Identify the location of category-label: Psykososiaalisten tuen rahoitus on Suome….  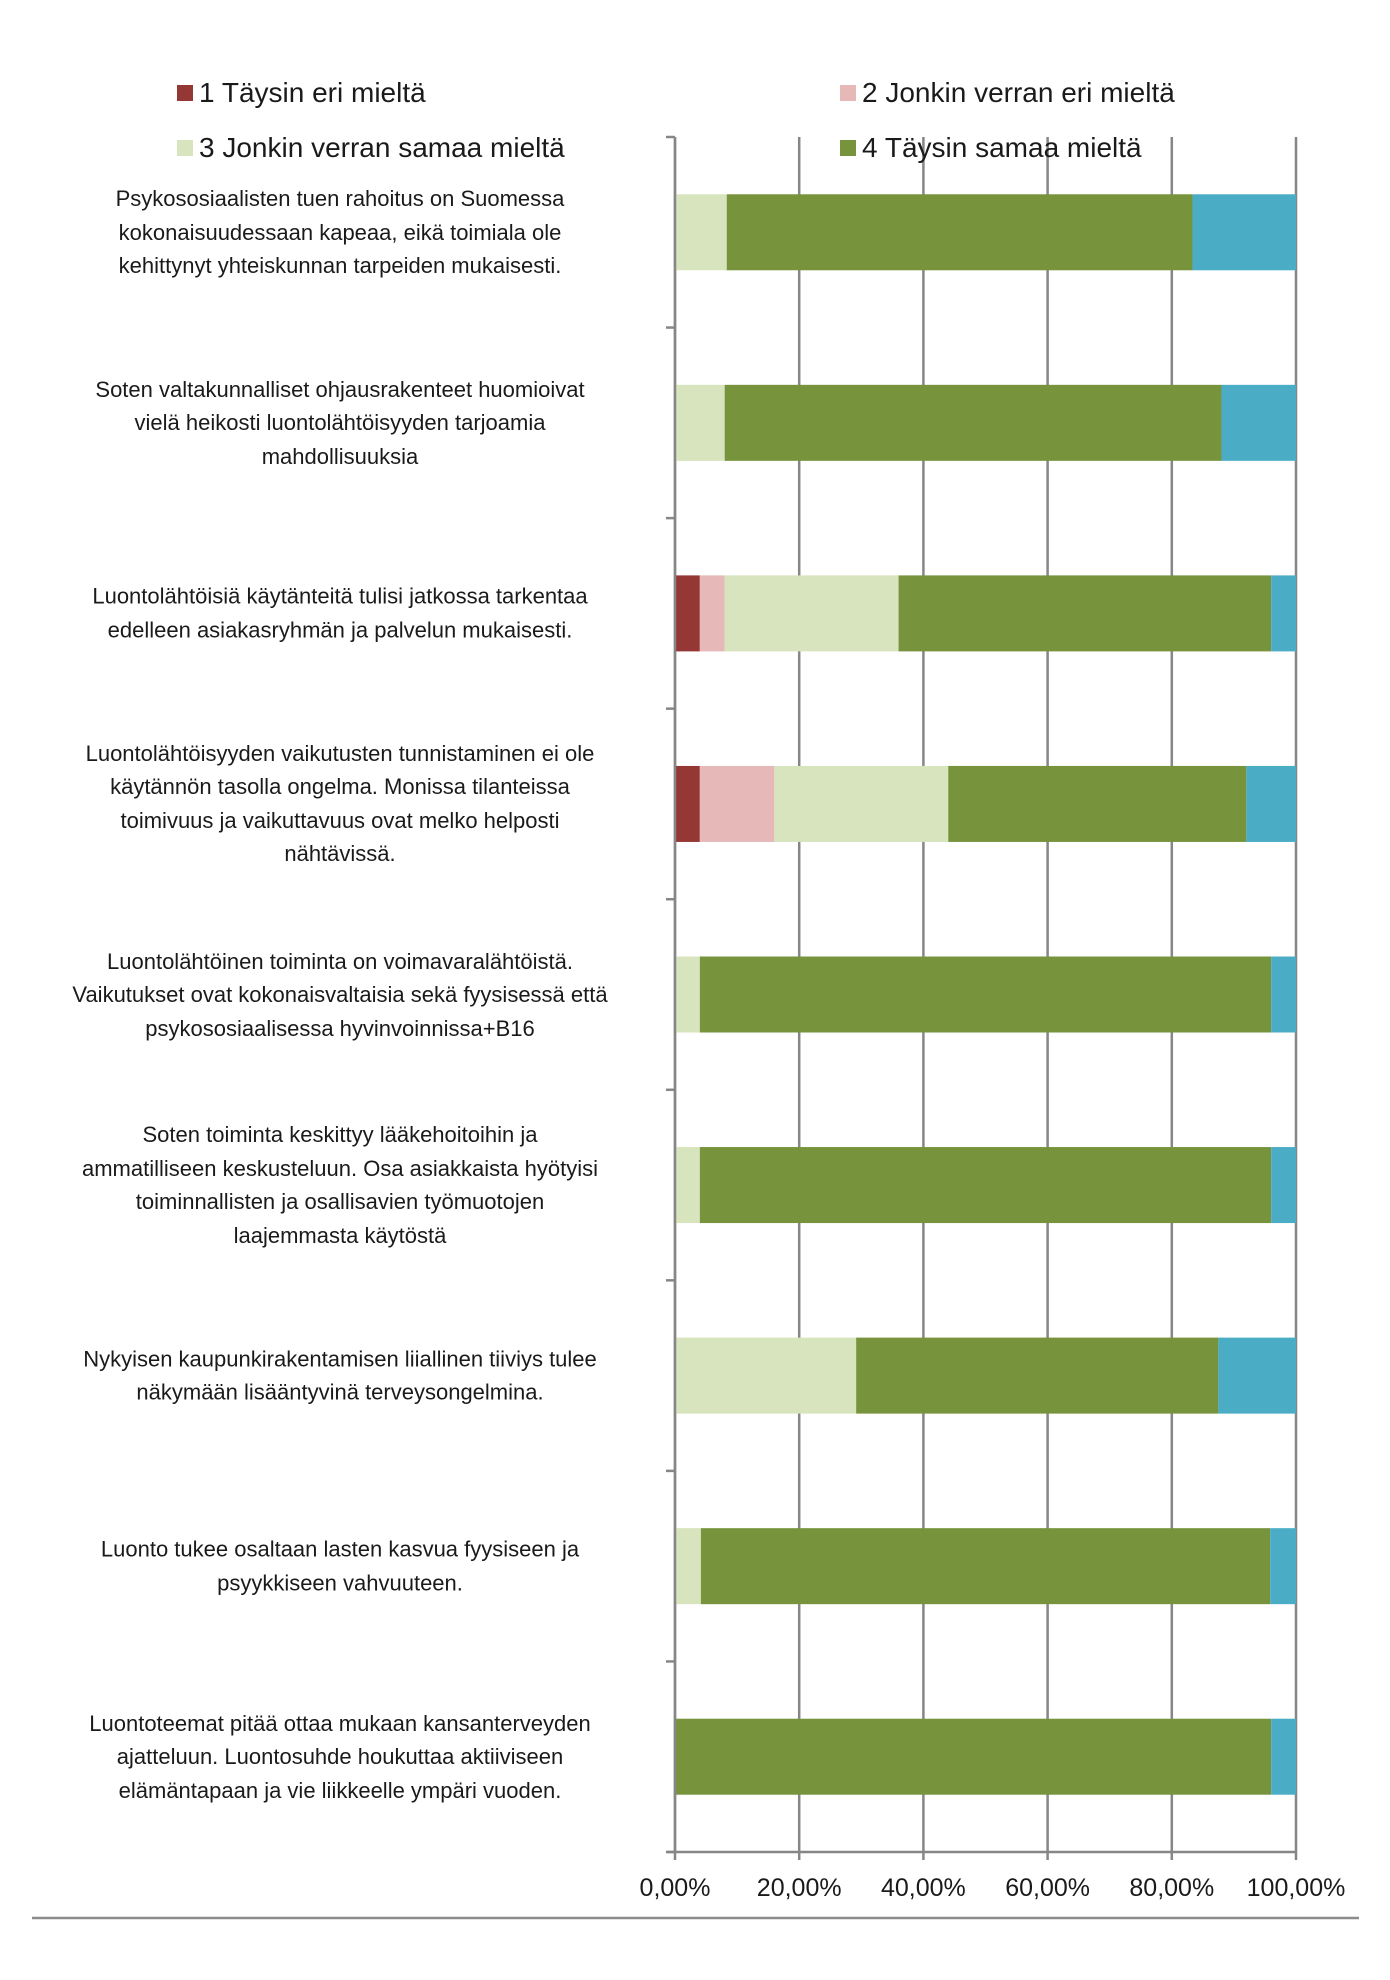
(340, 232).